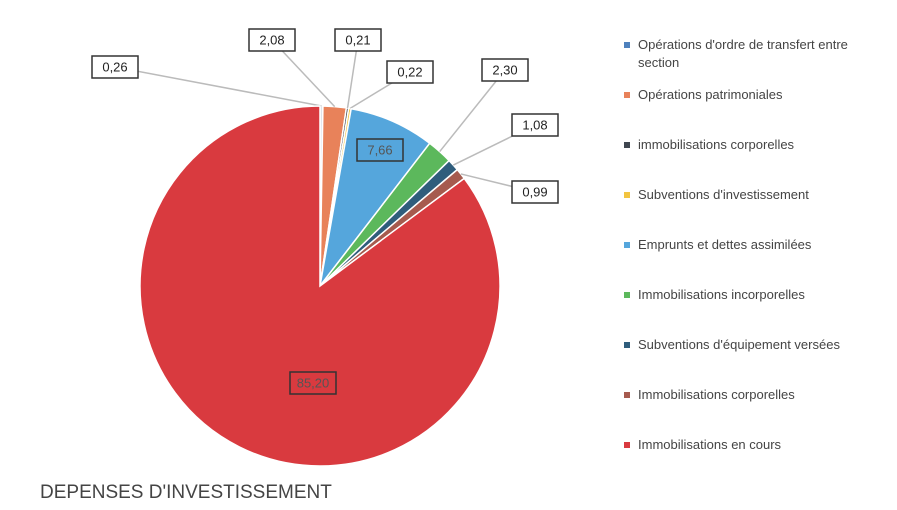  What do you see at coordinates (710, 444) in the screenshot?
I see `legend-label: Immobilisations en cours` at bounding box center [710, 444].